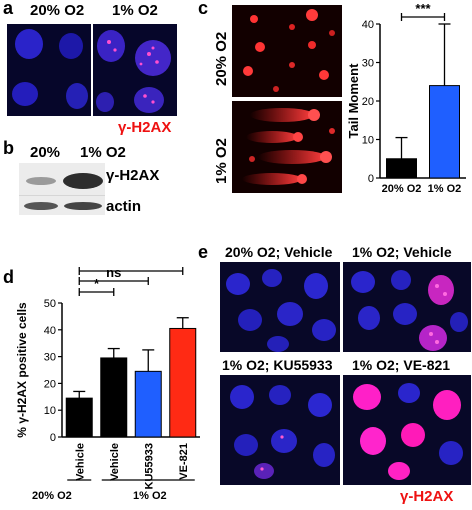  Describe the element at coordinates (149, 466) in the screenshot. I see `x-tick-label: KU55933` at that location.